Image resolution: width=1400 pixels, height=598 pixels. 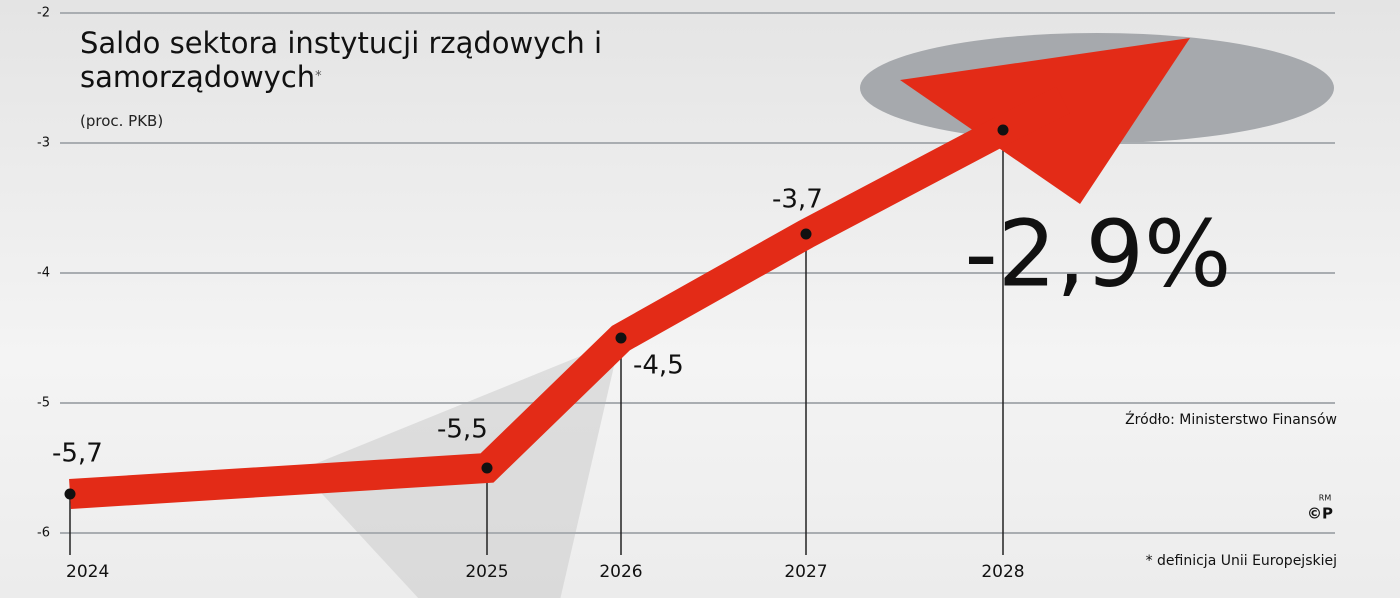 I want to click on credit: RM, so click(x=1325, y=498).